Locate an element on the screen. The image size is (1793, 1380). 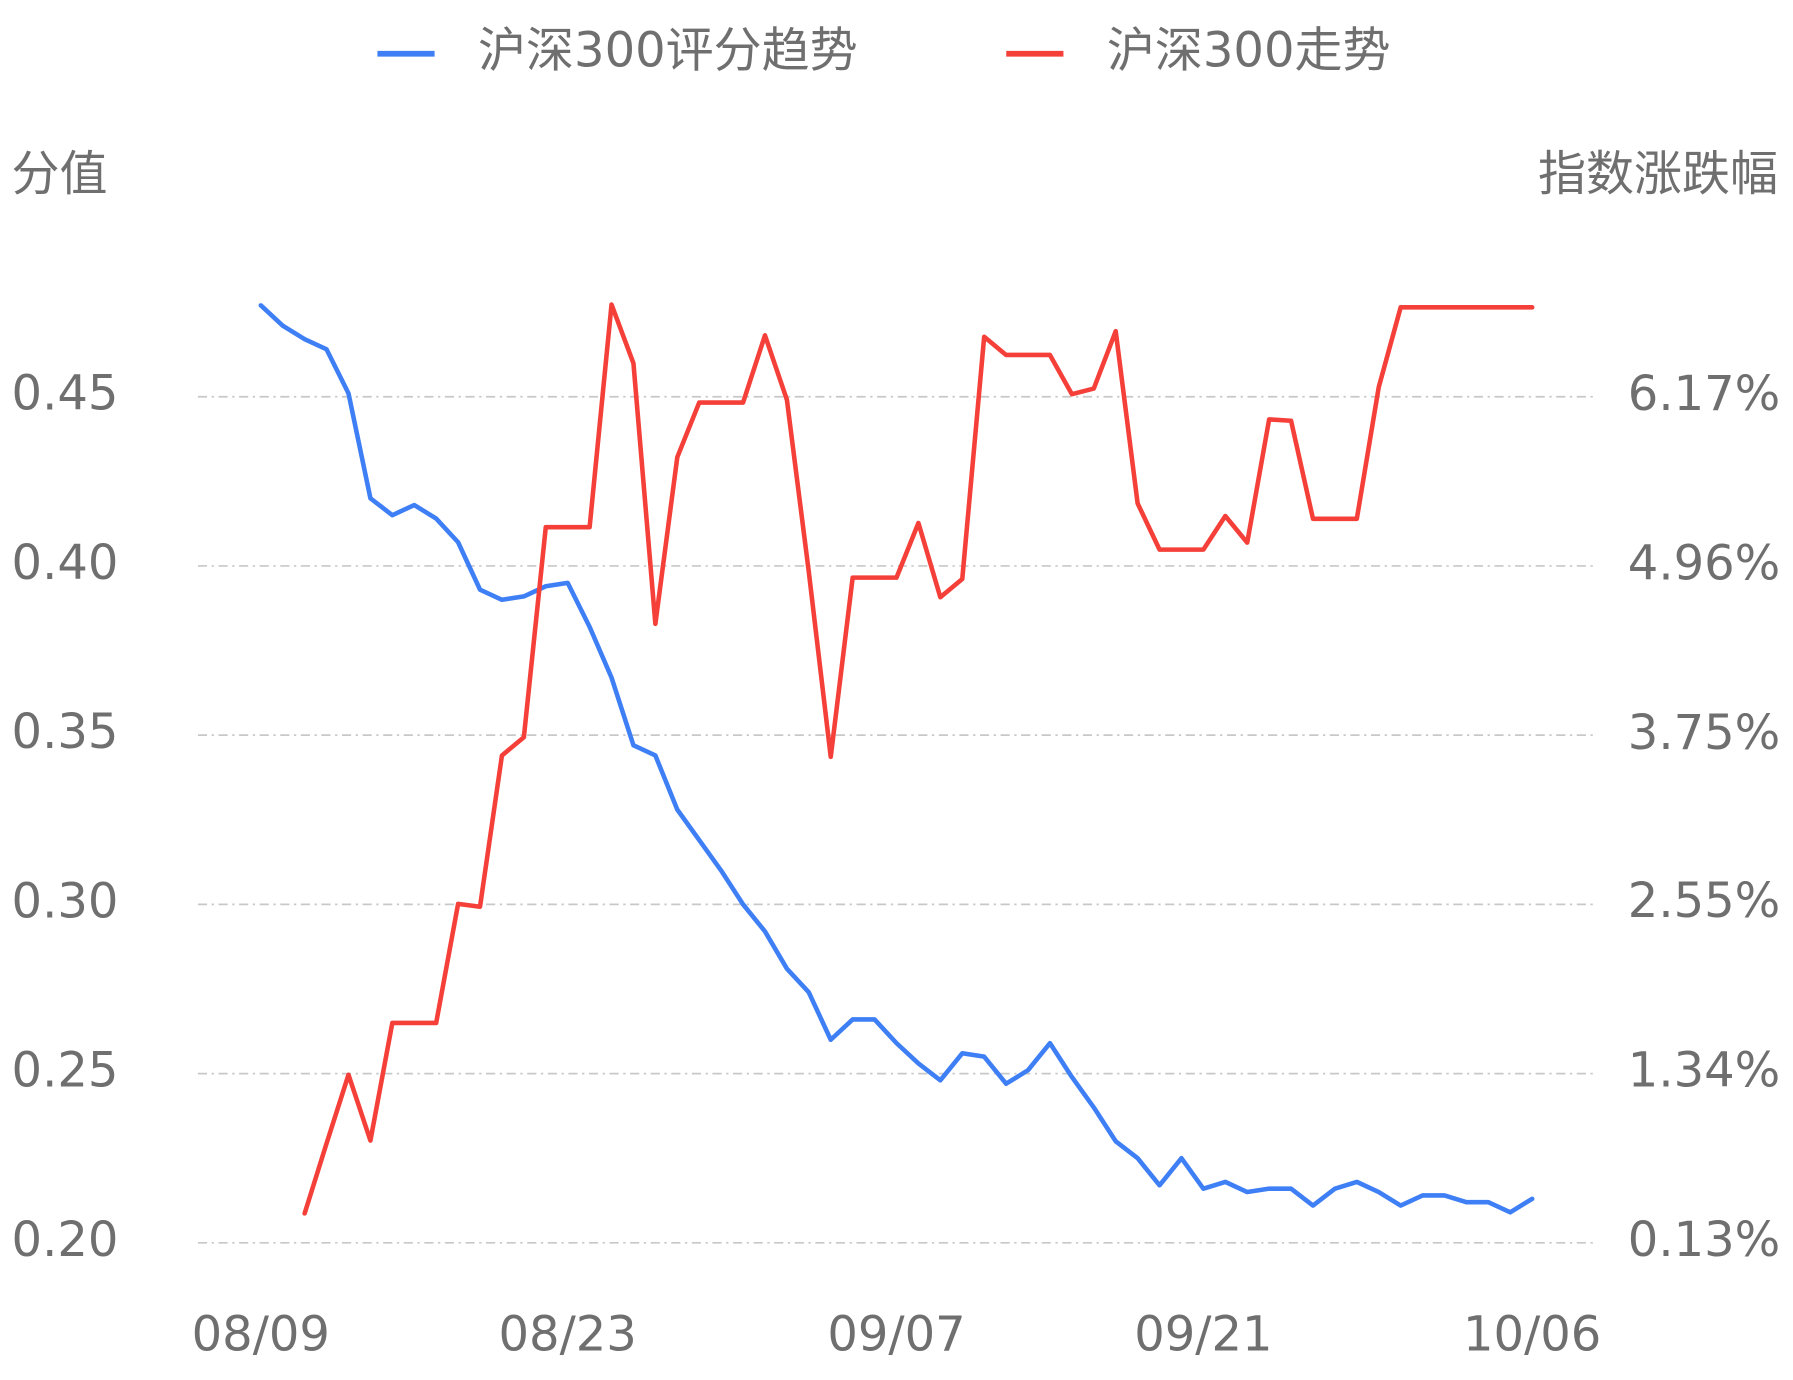
y2-tick-label: 3.75% is located at coordinates (1704, 733).